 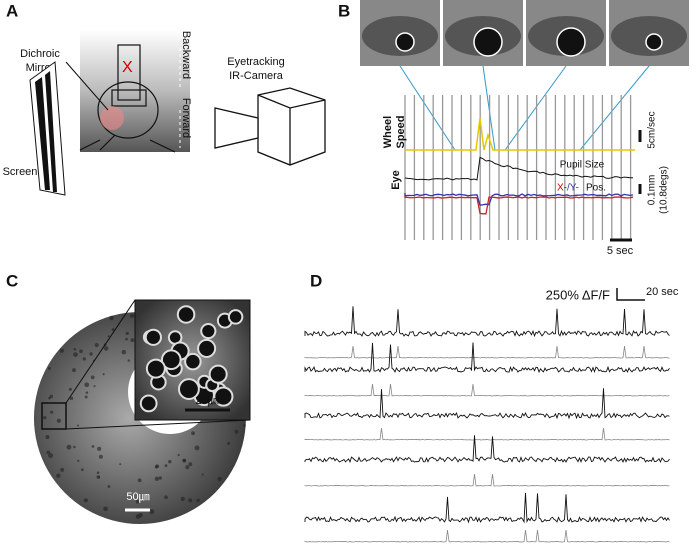 I want to click on speed-trace, so click(x=520, y=134).